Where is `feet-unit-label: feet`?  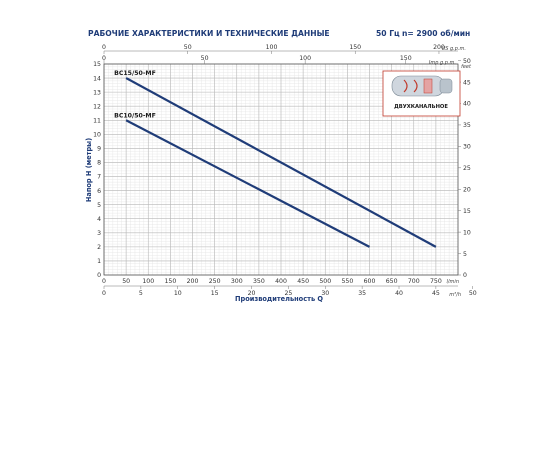 feet-unit-label: feet is located at coordinates (466, 67).